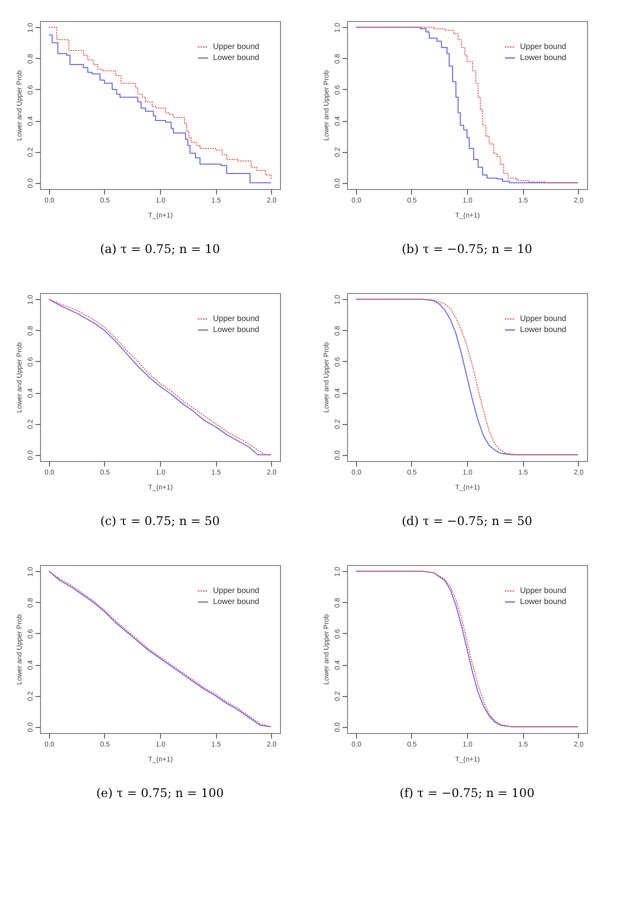 This screenshot has height=904, width=632. What do you see at coordinates (467, 793) in the screenshot?
I see `text: (f) τ = −0.75; n = 100` at bounding box center [467, 793].